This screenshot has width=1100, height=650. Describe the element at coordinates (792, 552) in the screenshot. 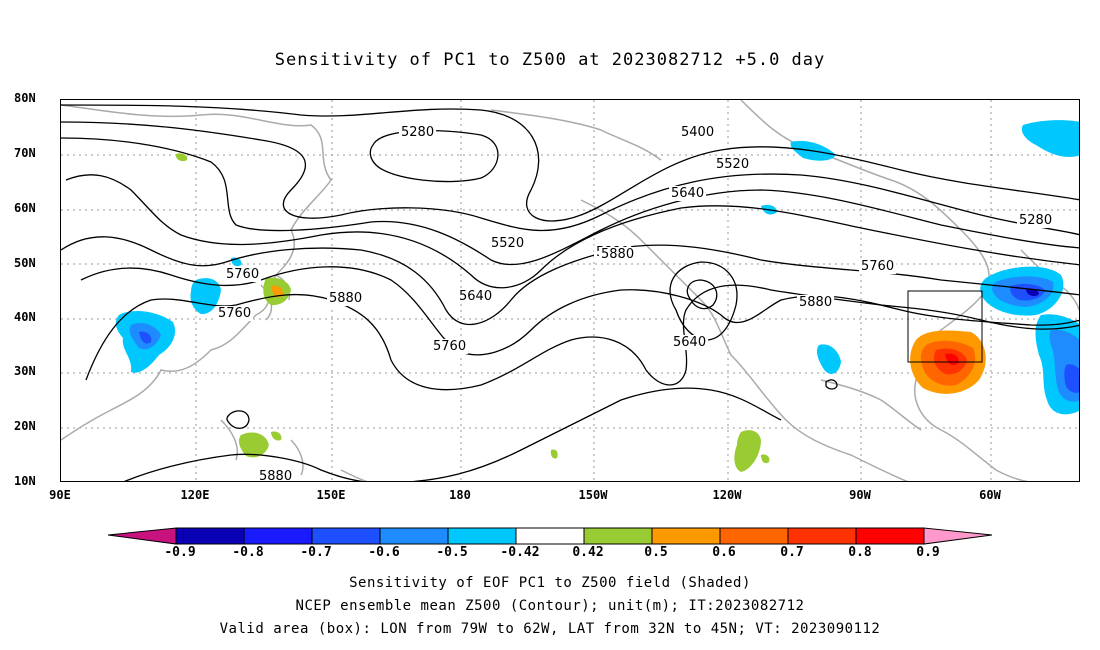

I see `colorbar-label: 0.7` at that location.